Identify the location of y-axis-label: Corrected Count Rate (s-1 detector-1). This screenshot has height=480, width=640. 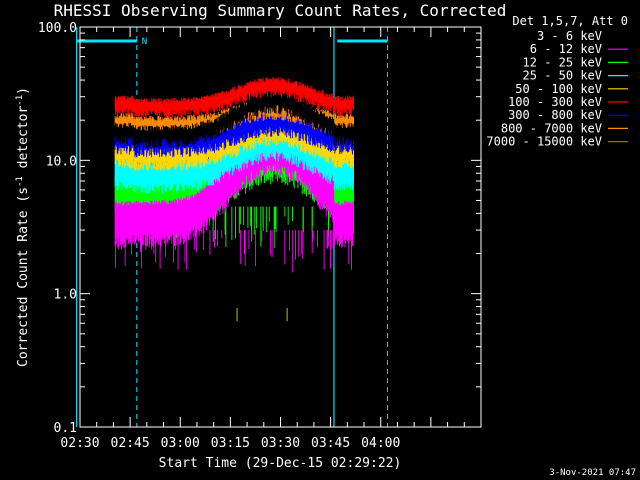
(23, 227).